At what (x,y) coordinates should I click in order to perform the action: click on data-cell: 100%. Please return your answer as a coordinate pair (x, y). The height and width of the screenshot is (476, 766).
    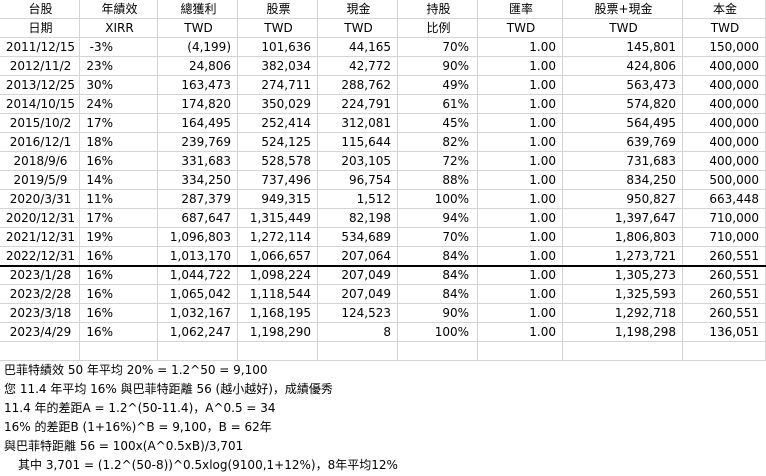
    Looking at the image, I should click on (438, 199).